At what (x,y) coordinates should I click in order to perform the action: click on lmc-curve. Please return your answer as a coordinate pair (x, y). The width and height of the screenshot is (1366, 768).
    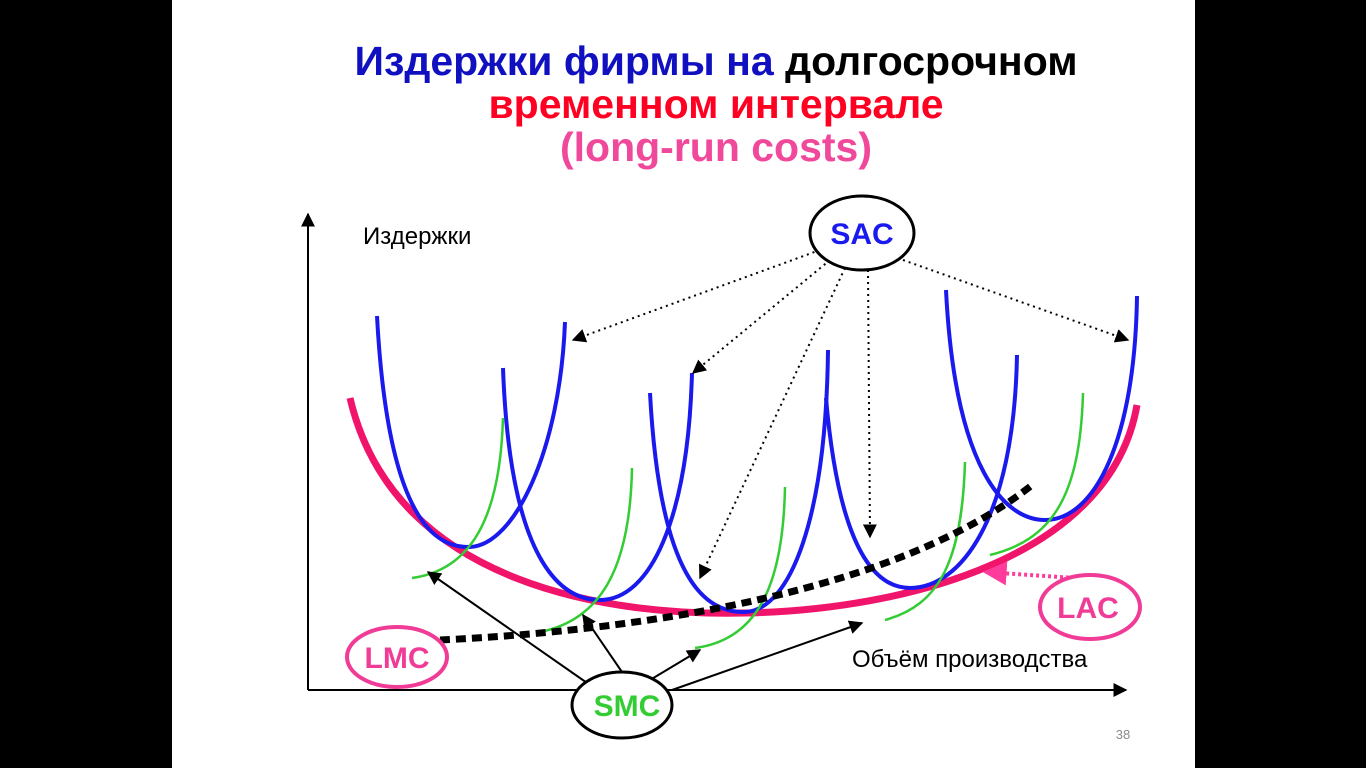
    Looking at the image, I should click on (737, 563).